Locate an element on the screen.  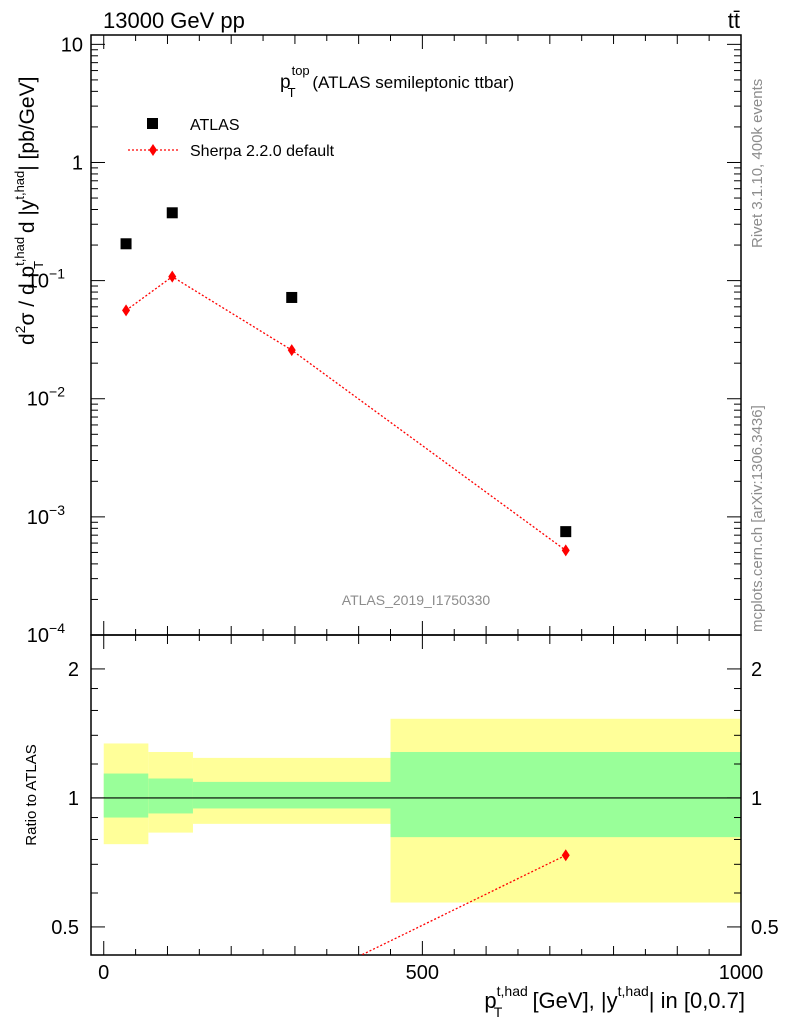
legend-atlas-marker is located at coordinates (152, 123).